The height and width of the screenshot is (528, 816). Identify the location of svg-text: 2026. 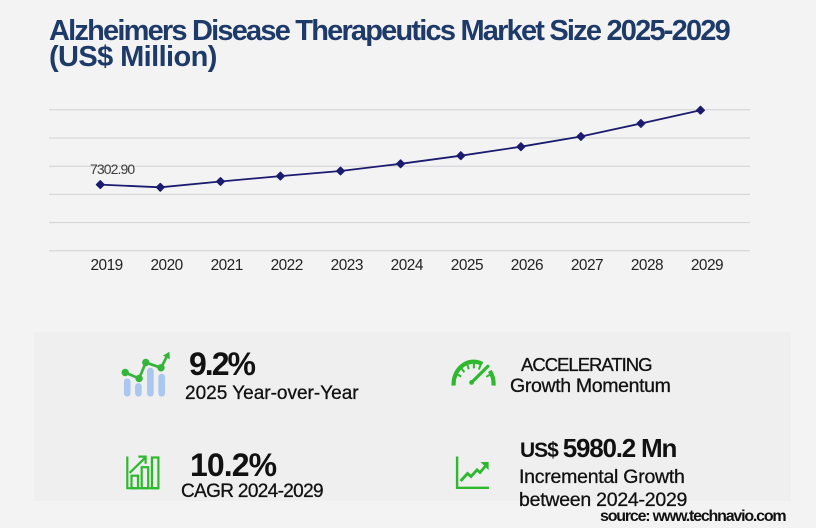
(527, 265).